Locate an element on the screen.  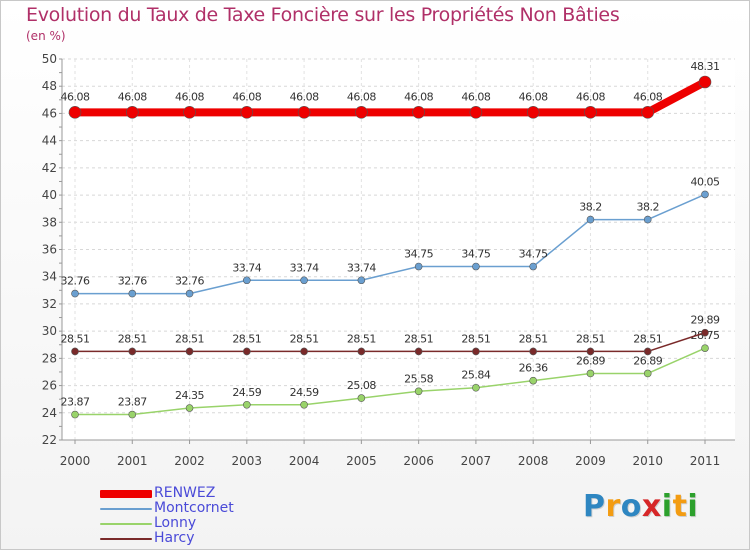
y-tick-label: 36 is located at coordinates (49, 250).